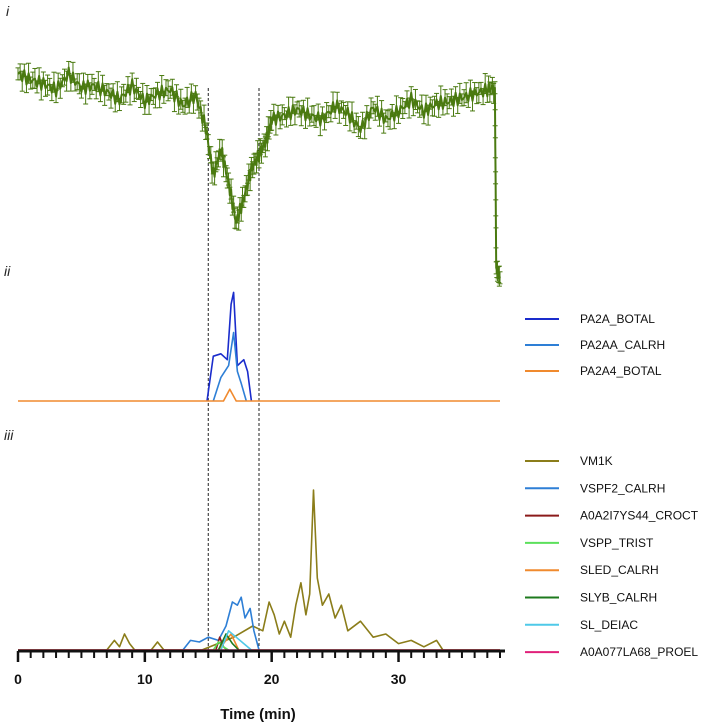 The image size is (705, 724). What do you see at coordinates (230, 366) in the screenshot?
I see `series-line-pa2aa-calrh` at bounding box center [230, 366].